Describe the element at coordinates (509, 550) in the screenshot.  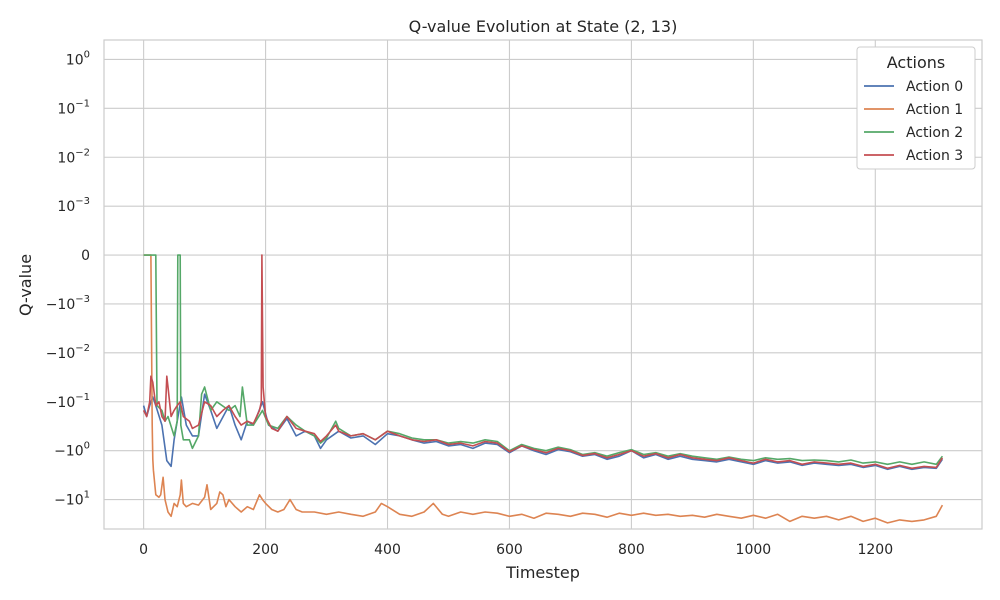
I see `x-tick-label: 600` at that location.